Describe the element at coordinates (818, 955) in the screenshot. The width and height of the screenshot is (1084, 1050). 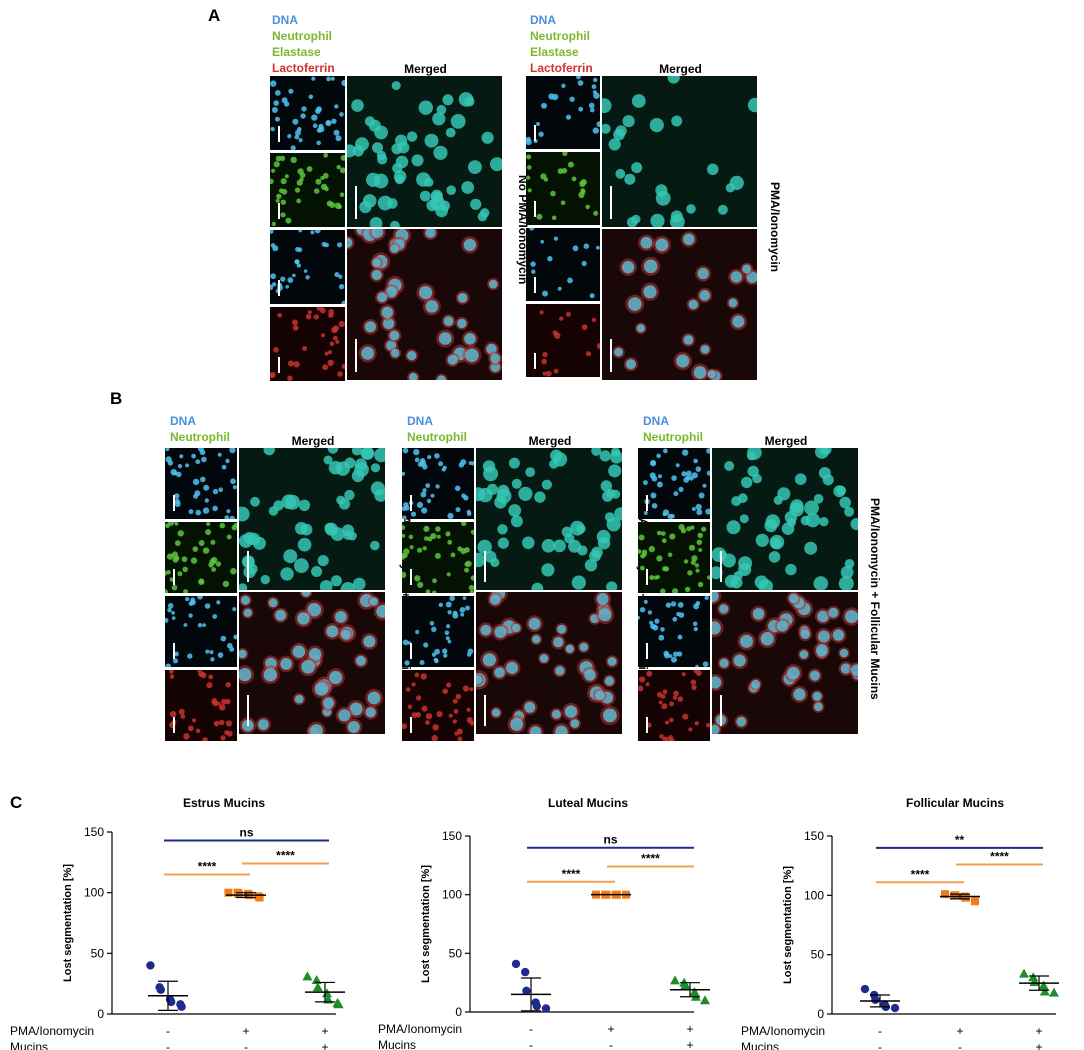
I see `y-tick-label: 50` at that location.